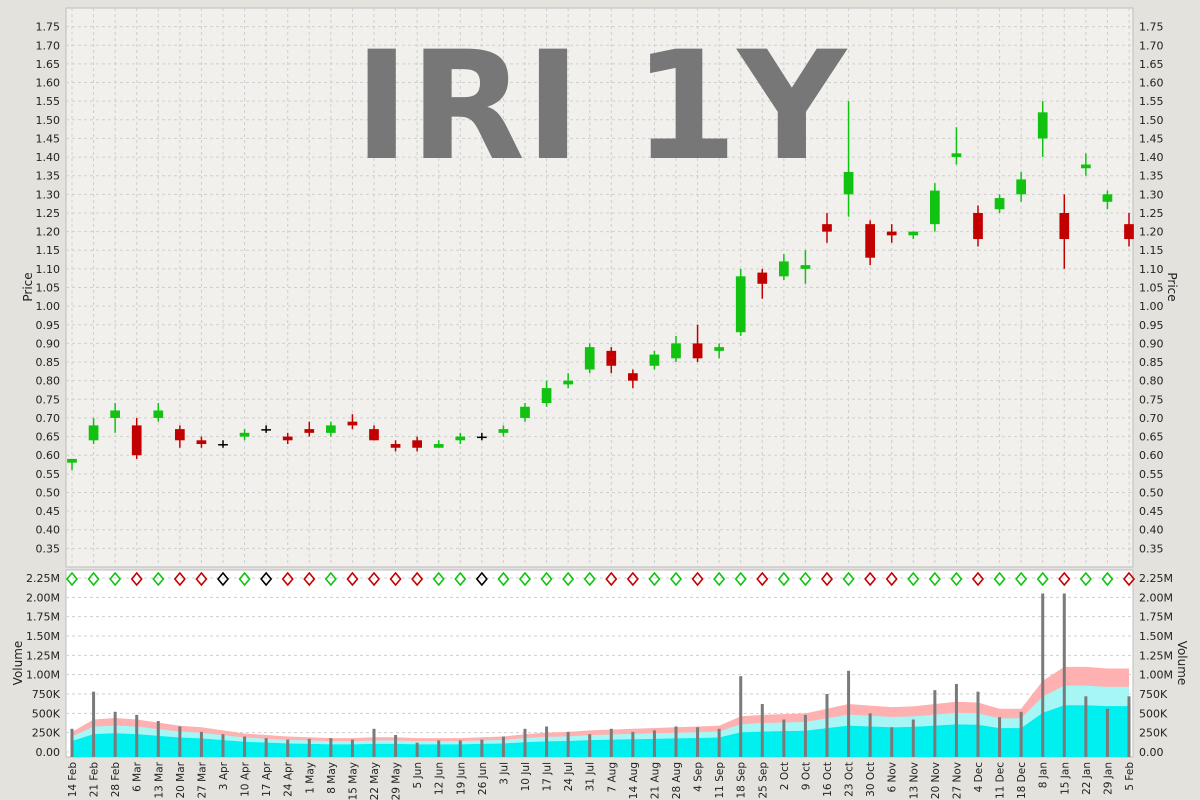 This screenshot has width=1200, height=800. Describe the element at coordinates (600, 731) in the screenshot. I see `volume-band-cyan` at that location.